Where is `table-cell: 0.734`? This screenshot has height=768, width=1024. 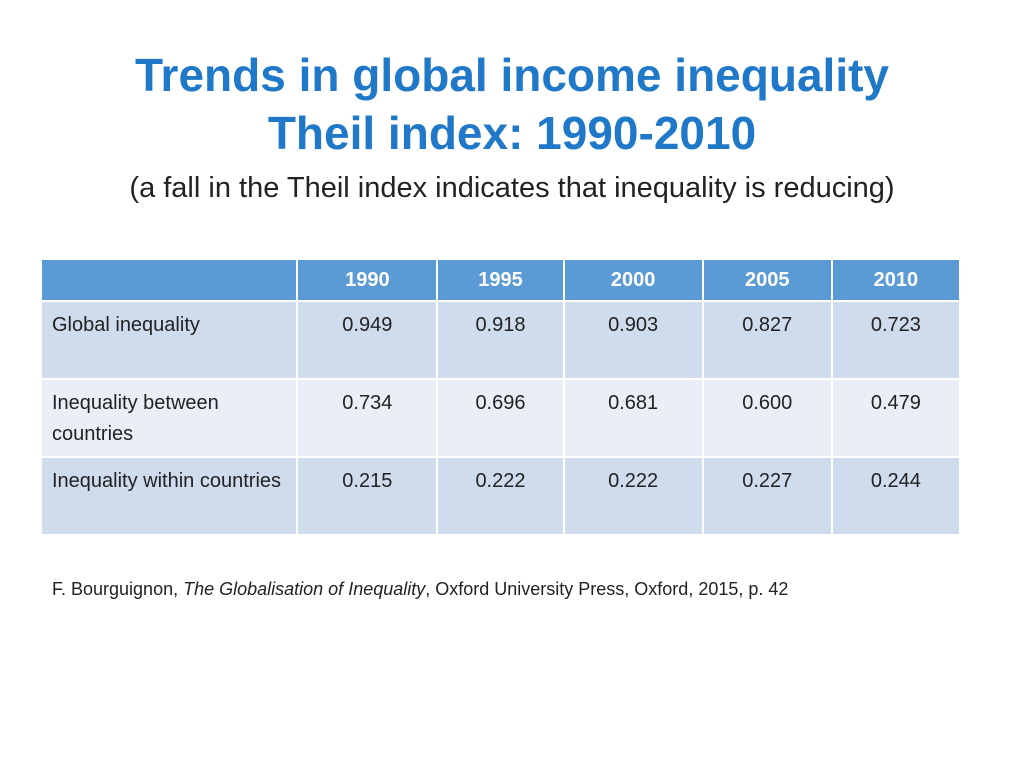 table-cell: 0.734 is located at coordinates (367, 418).